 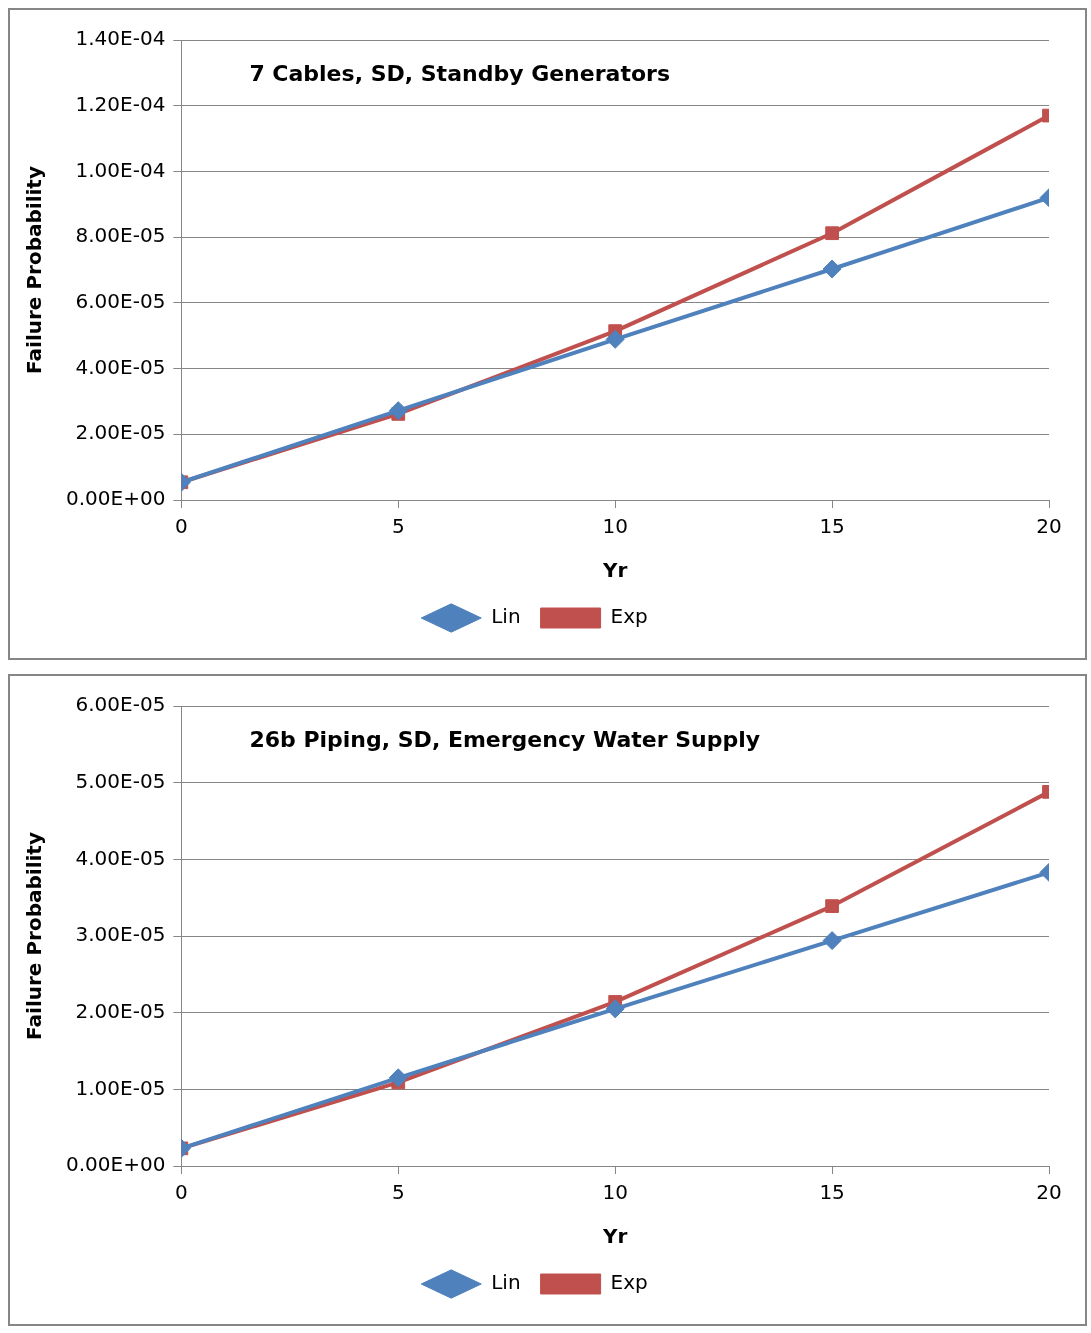 What do you see at coordinates (120, 38) in the screenshot?
I see `y-tick-label: 1.40E-04` at bounding box center [120, 38].